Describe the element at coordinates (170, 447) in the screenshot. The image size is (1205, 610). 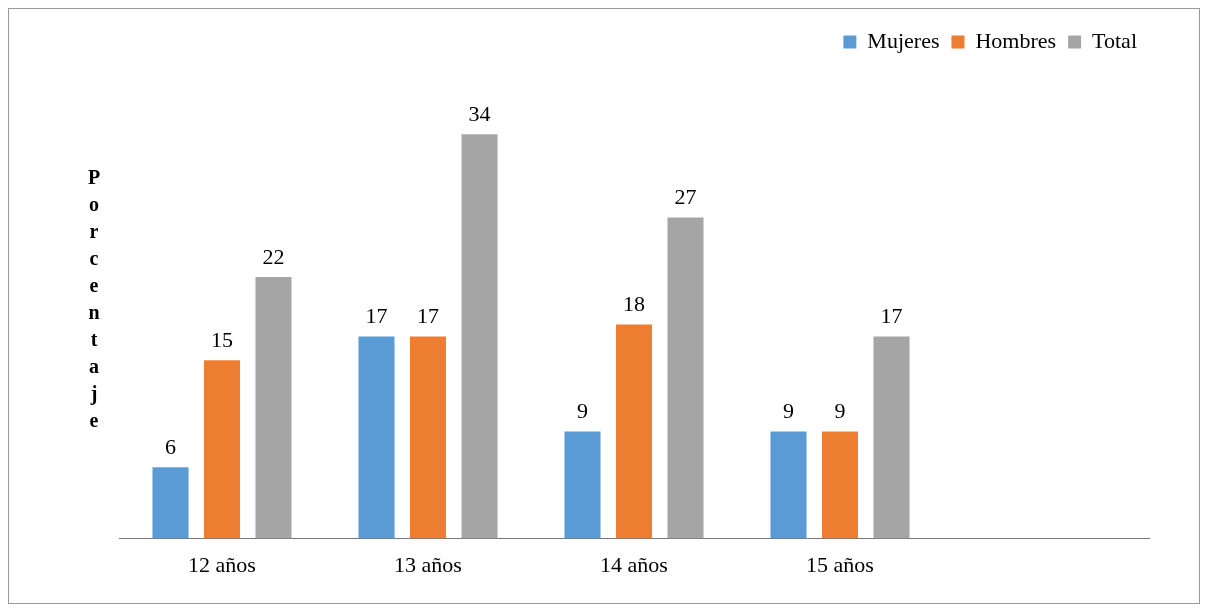
I see `data-label: 6` at that location.